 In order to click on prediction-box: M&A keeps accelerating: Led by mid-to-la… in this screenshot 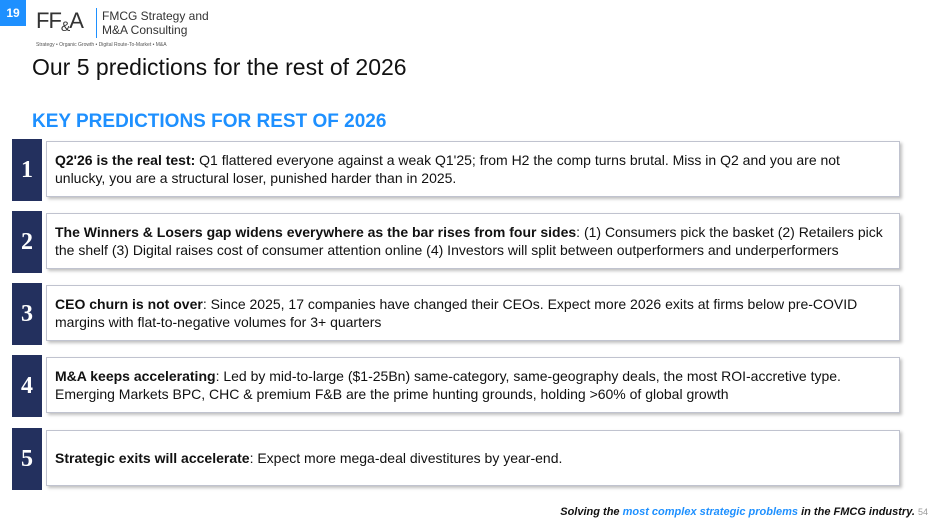, I will do `click(473, 385)`.